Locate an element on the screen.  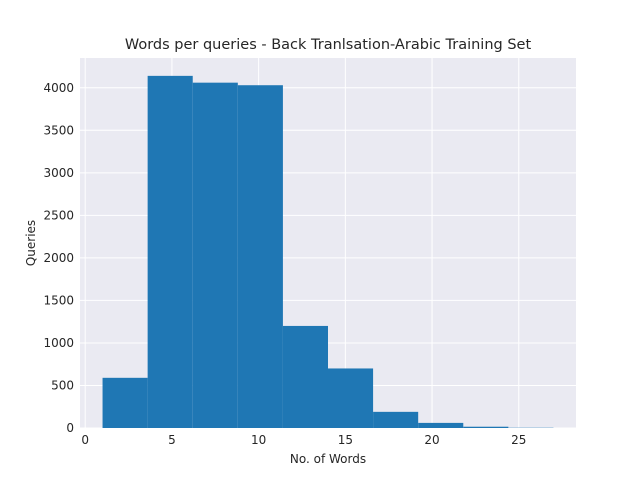
y-tick-label: 4000 is located at coordinates (58, 88).